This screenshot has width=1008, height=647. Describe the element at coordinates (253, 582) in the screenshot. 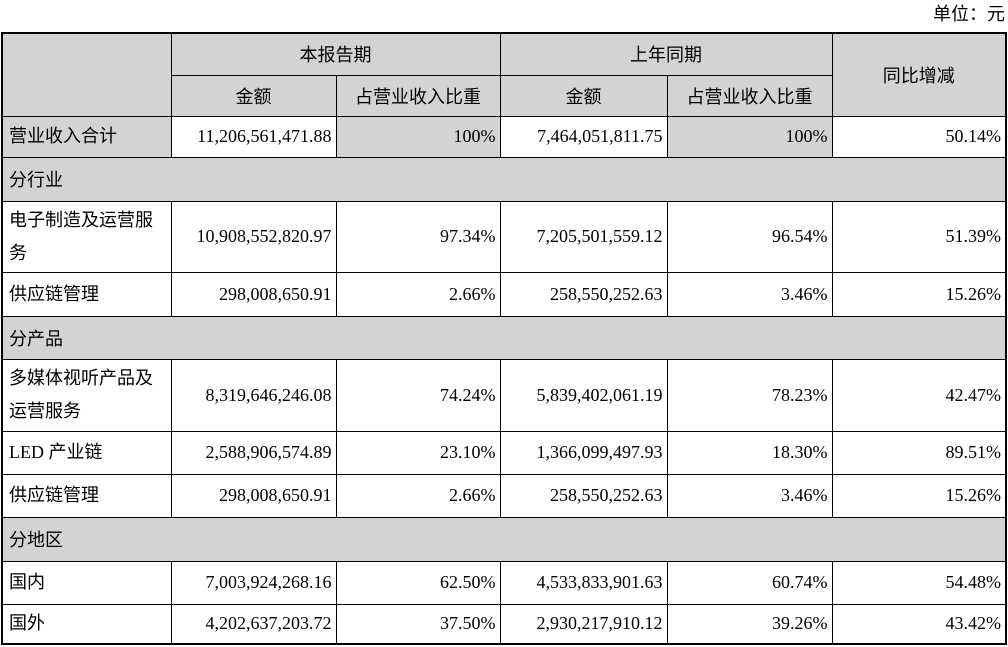

I see `amount-current: 7,003,924,268.16` at that location.